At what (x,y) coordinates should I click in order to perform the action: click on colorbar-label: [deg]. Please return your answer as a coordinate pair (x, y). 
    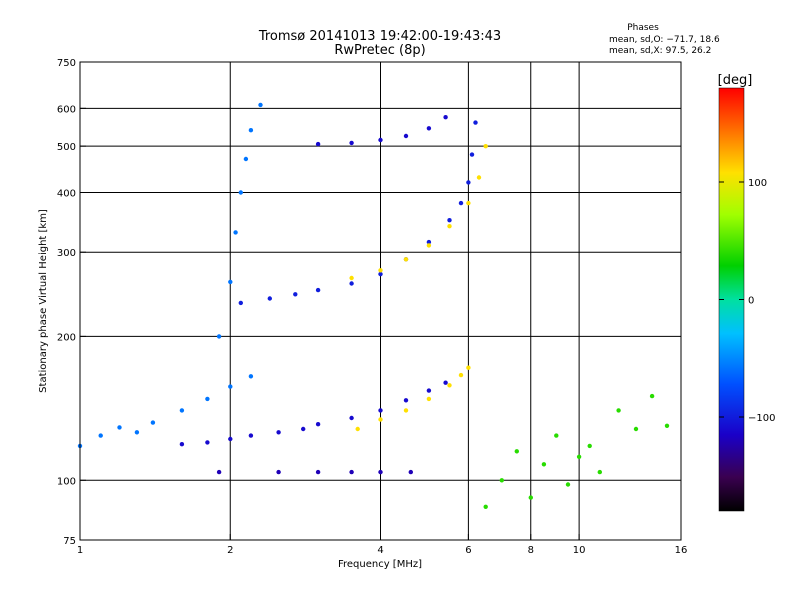
    Looking at the image, I should click on (735, 80).